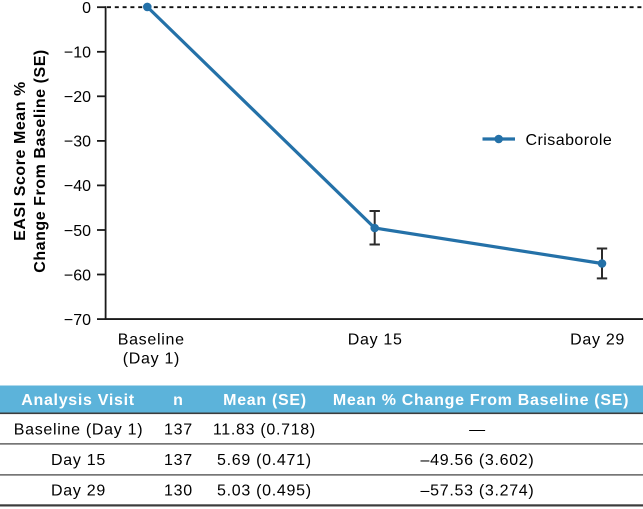 Image resolution: width=643 pixels, height=509 pixels. What do you see at coordinates (77, 97) in the screenshot?
I see `svg-text: −20` at bounding box center [77, 97].